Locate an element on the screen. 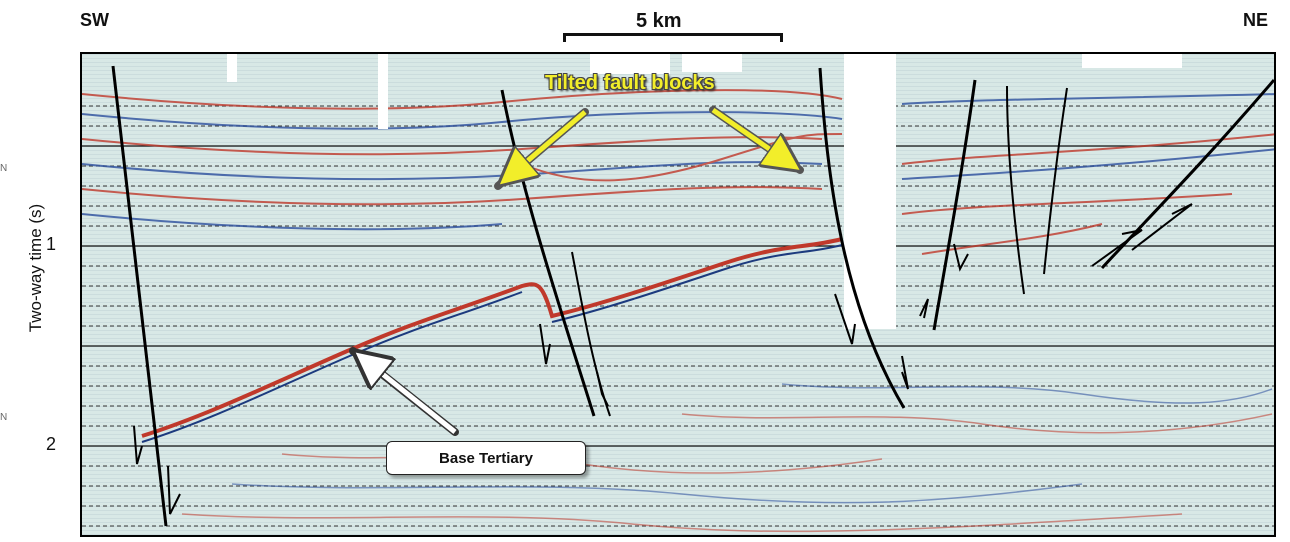  tilted-fault-blocks-label: Tilted fault blocks is located at coordinates (630, 83).